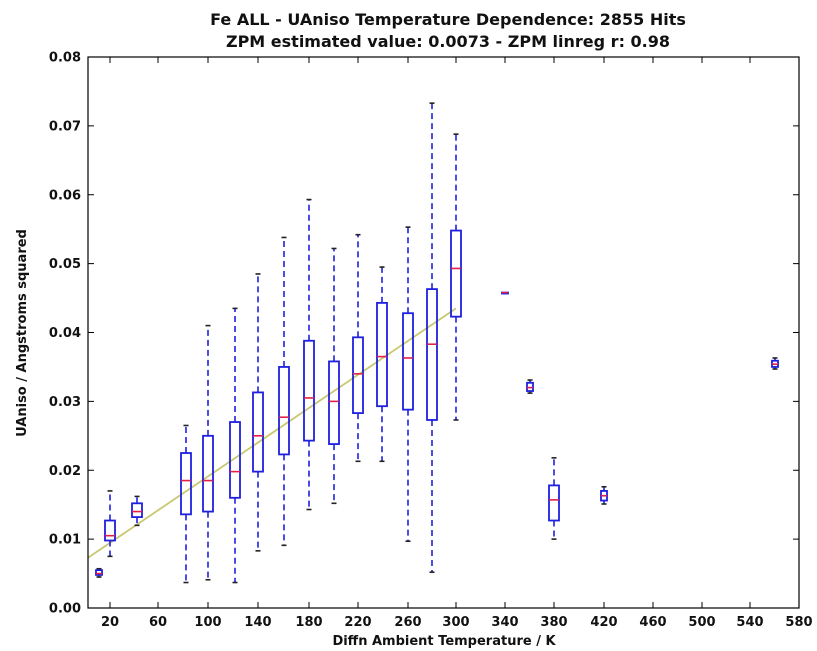  Describe the element at coordinates (407, 622) in the screenshot. I see `x-tick-label: 260` at that location.